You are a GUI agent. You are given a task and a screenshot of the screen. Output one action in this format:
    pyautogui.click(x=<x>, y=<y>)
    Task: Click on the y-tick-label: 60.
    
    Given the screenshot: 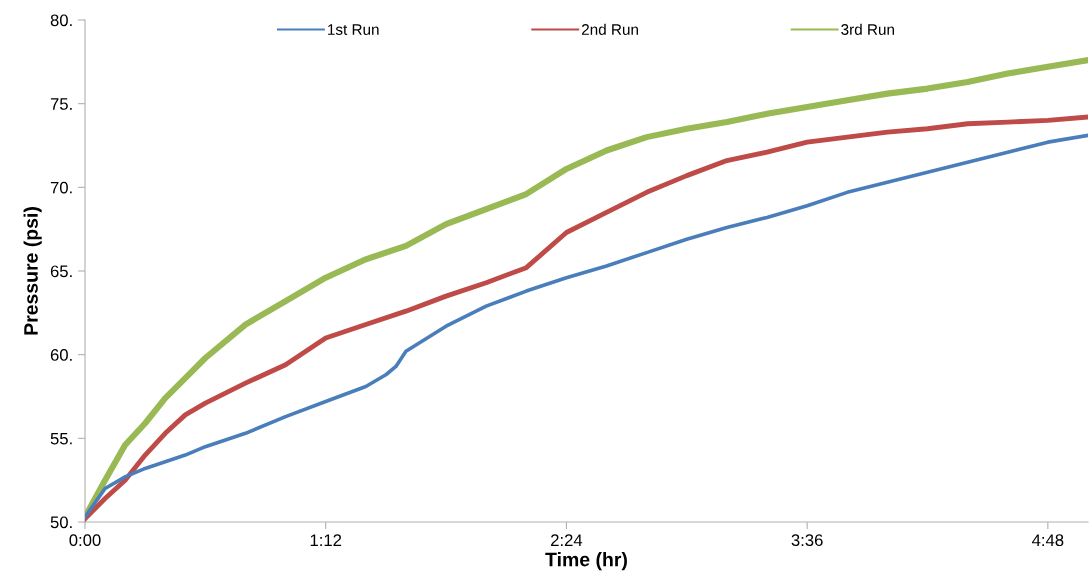 What is the action you would take?
    pyautogui.click(x=61, y=355)
    